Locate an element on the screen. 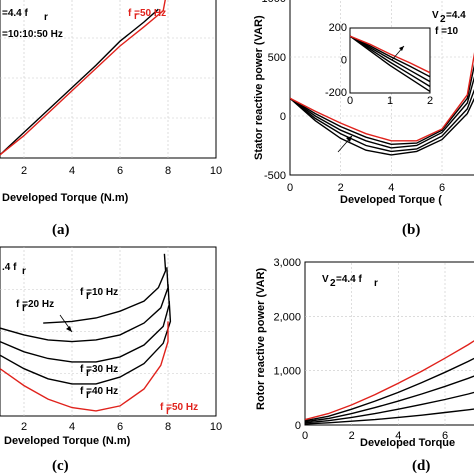 This screenshot has width=474, height=474. panel-b-x-tick-6: 6 is located at coordinates (442, 188).